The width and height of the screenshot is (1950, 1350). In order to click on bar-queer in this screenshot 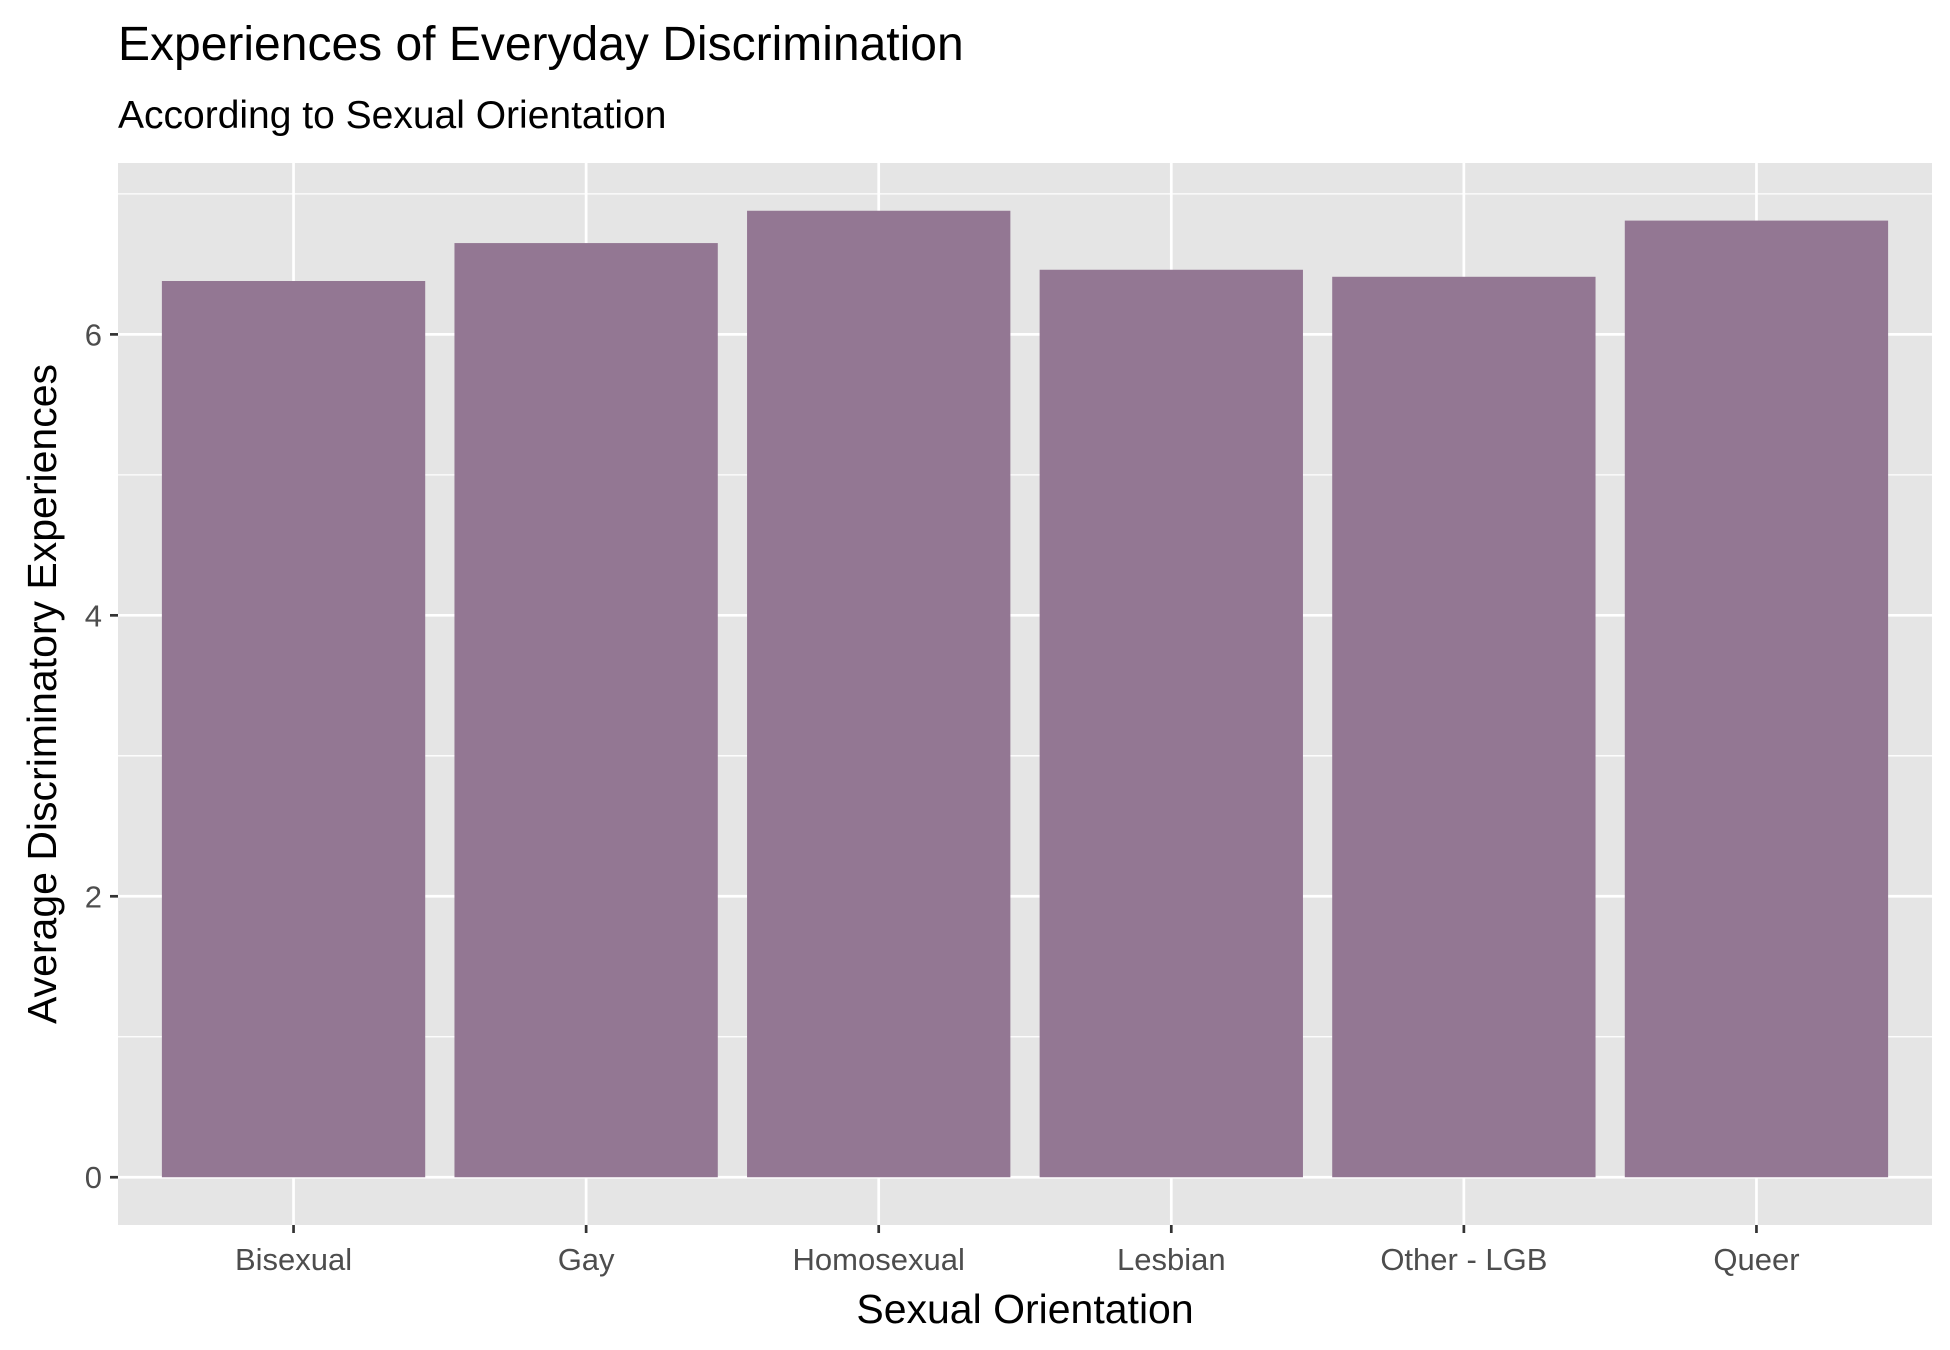, I will do `click(1756, 699)`.